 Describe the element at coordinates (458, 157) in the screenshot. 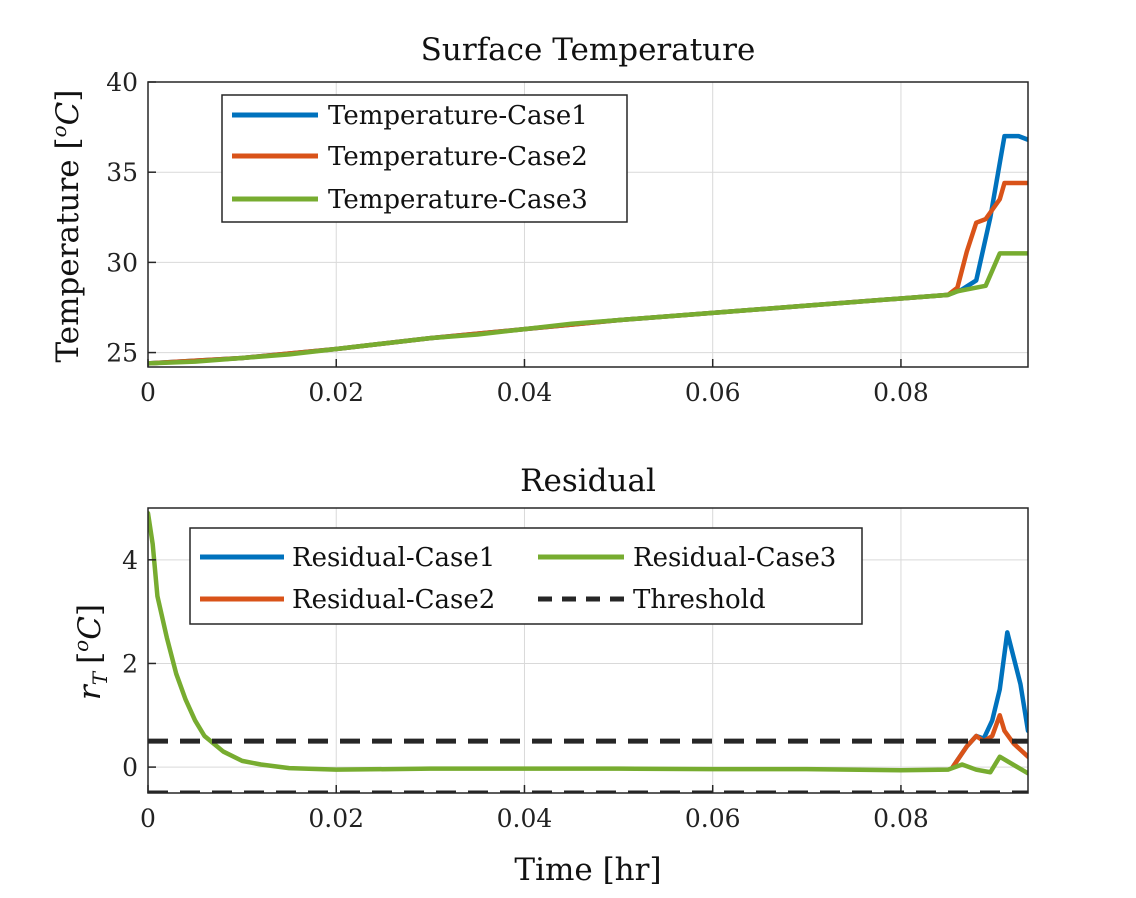

I see `legend-label-temperature-case2: Temperature-Case2` at that location.